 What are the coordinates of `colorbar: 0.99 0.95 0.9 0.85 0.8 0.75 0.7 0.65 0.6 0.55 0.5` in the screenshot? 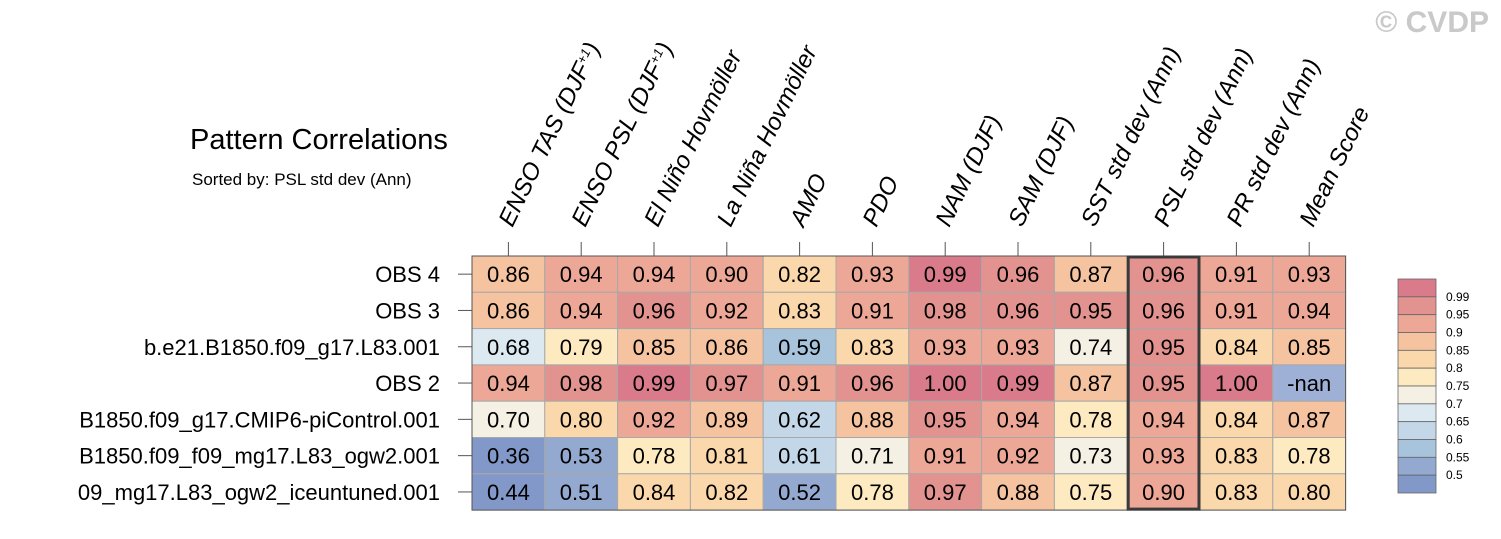 It's located at (1433, 386).